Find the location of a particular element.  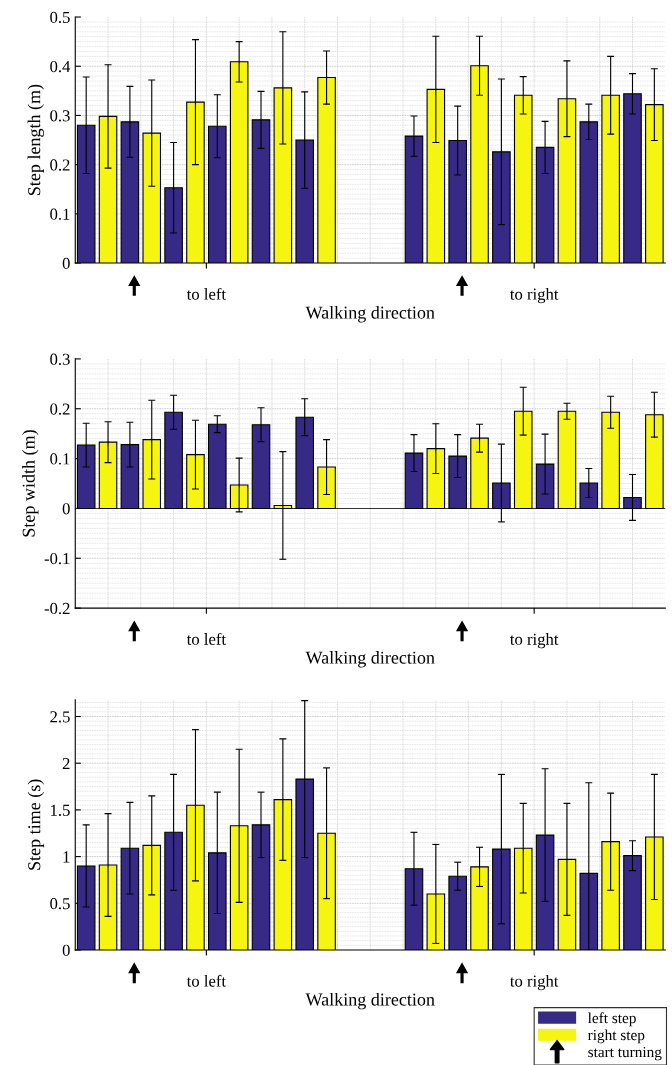

y-axis-title: Step time (s) is located at coordinates (36, 824).